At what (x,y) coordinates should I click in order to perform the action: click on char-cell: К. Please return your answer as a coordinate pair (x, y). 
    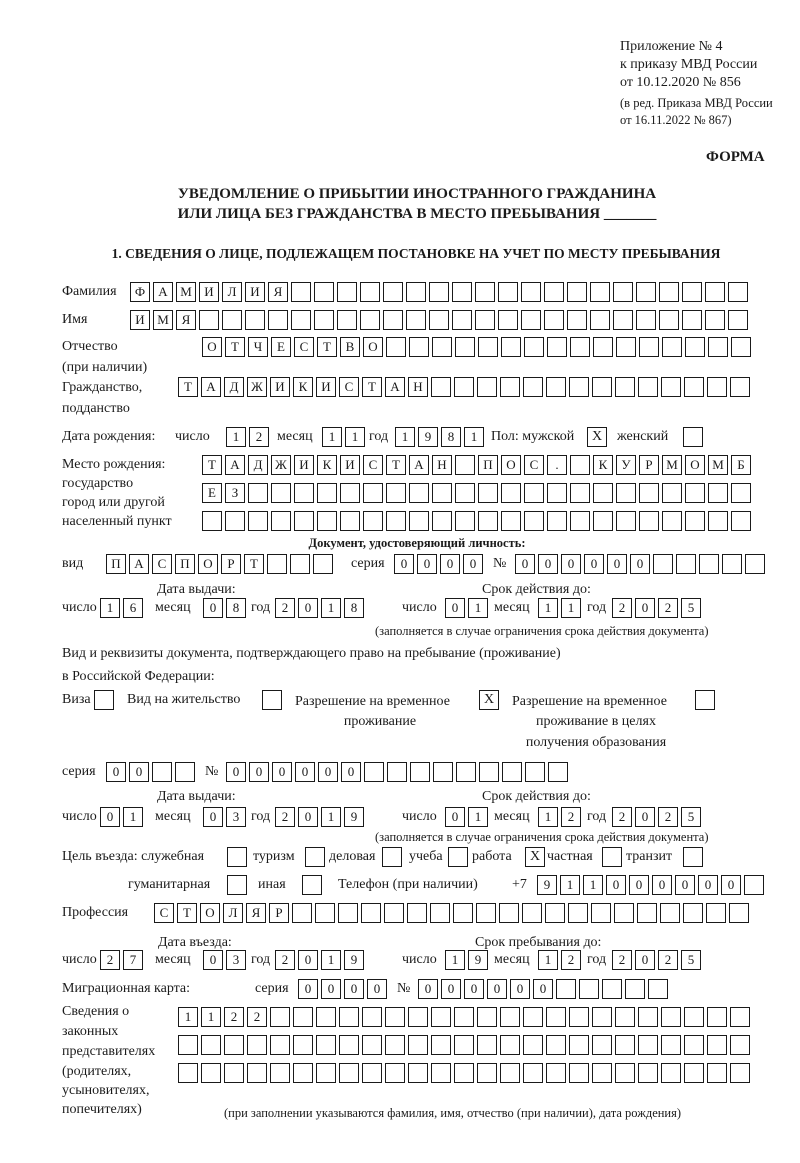
    Looking at the image, I should click on (603, 465).